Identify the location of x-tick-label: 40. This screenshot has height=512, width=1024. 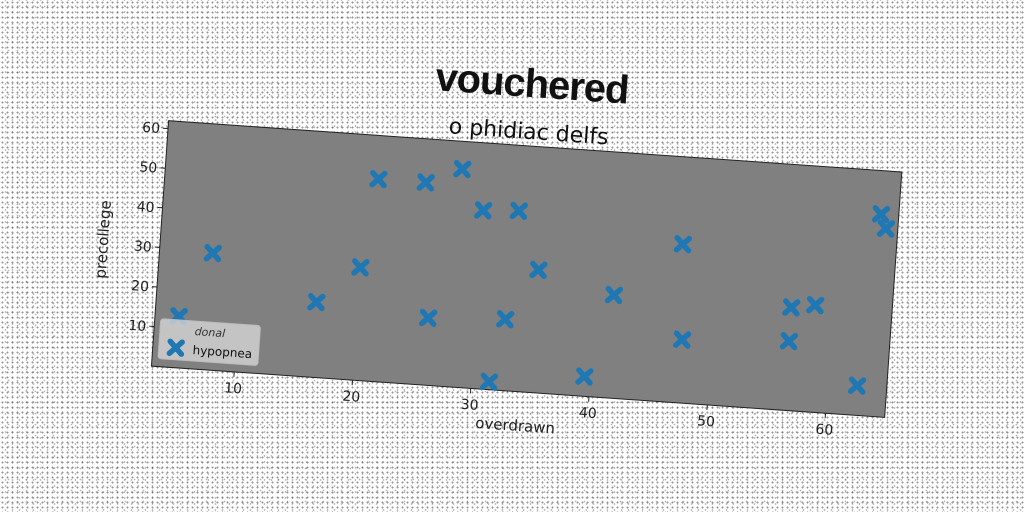
(587, 413).